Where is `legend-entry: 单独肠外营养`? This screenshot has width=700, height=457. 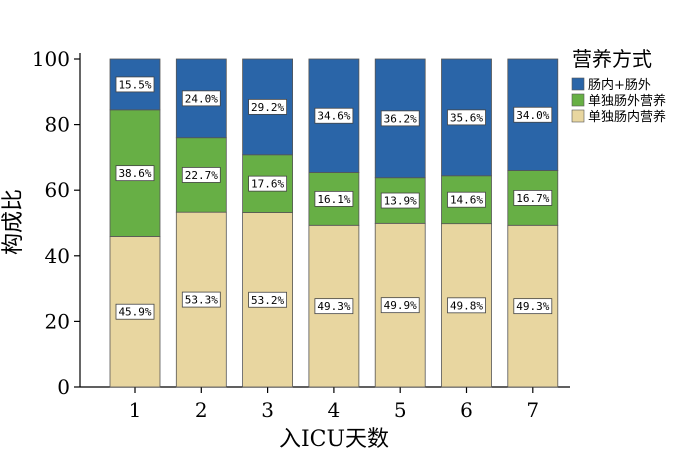 legend-entry: 单独肠外营养 is located at coordinates (627, 101).